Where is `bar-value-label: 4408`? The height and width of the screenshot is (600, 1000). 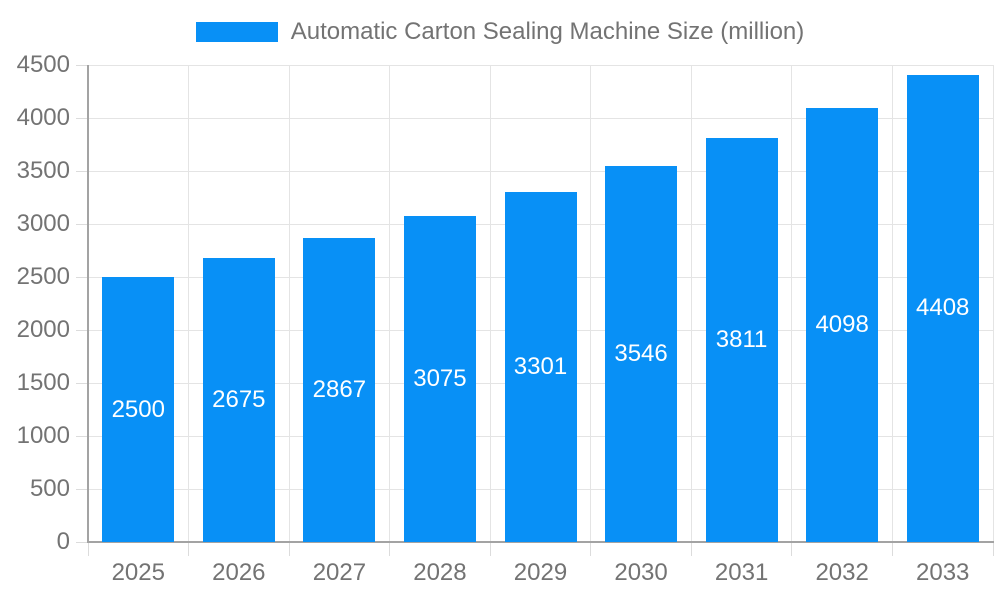
bar-value-label: 4408 is located at coordinates (943, 308).